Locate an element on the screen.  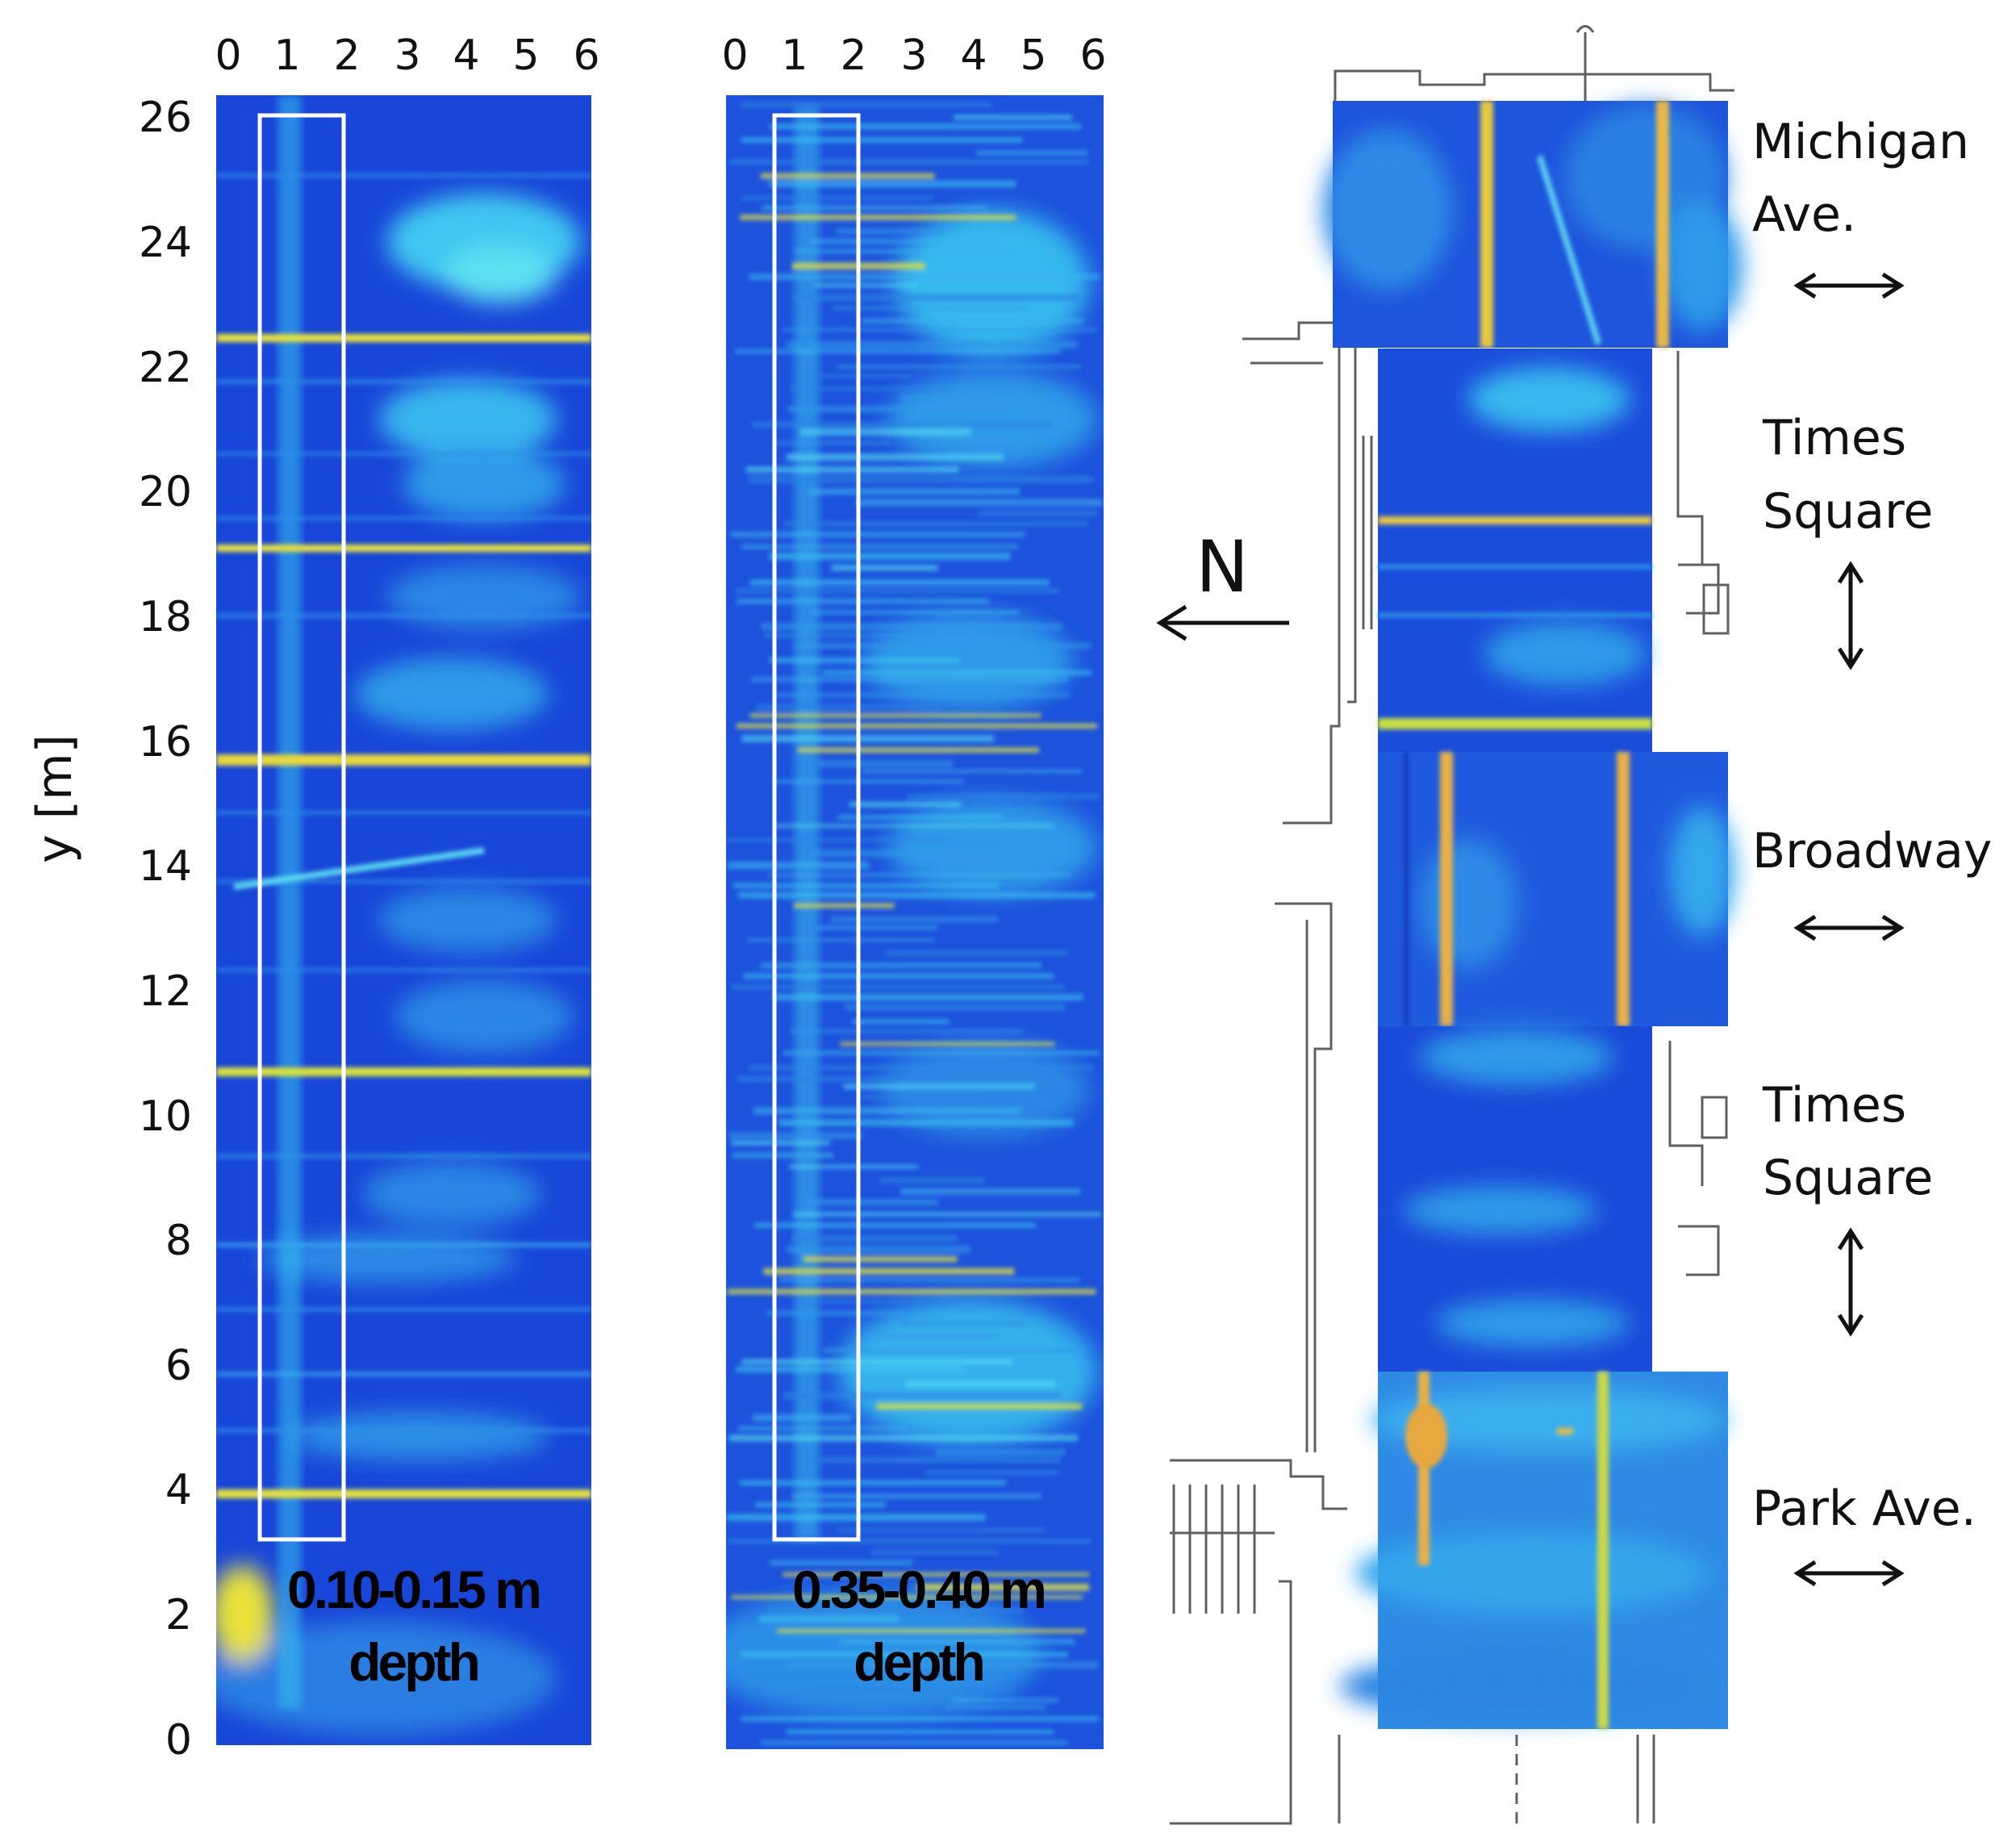
y-tick: 12 is located at coordinates (165, 991).